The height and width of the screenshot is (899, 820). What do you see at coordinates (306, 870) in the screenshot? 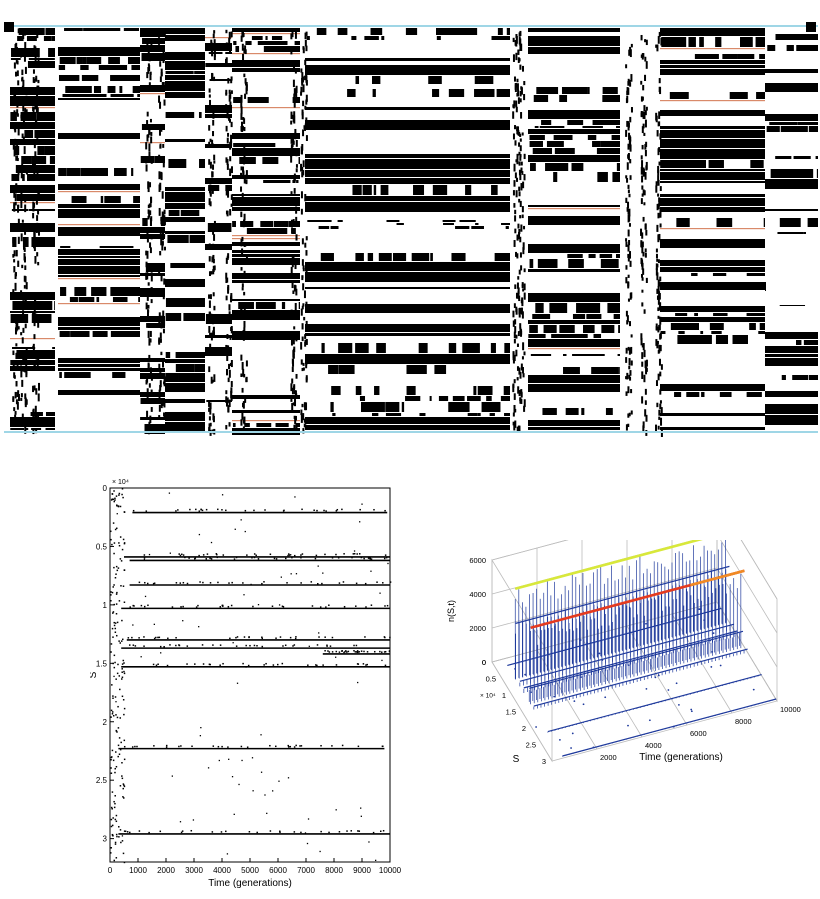
I see `scatter-x-tick-label: 7000` at bounding box center [306, 870].